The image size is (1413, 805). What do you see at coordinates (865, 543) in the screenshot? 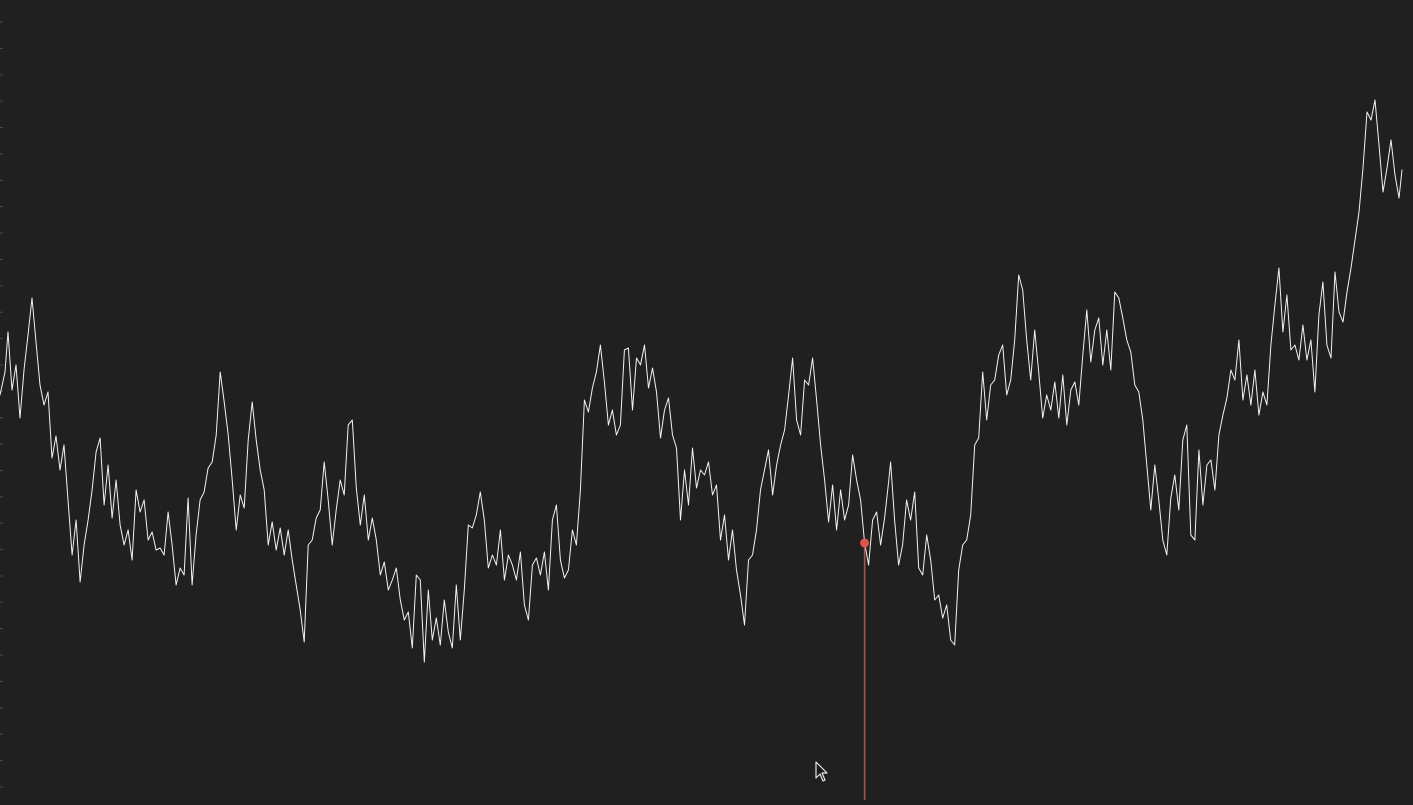
I see `hover-point-marker` at bounding box center [865, 543].